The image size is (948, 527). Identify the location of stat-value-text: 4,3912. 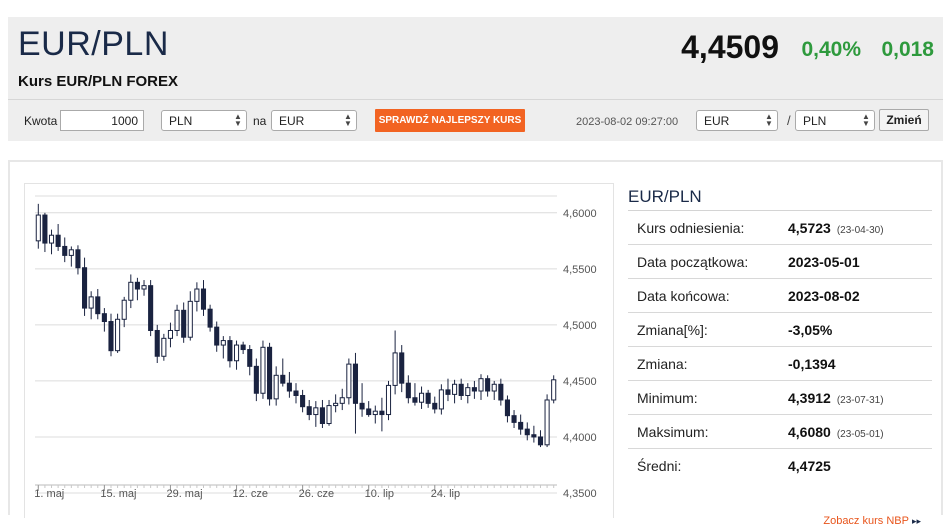
(809, 398).